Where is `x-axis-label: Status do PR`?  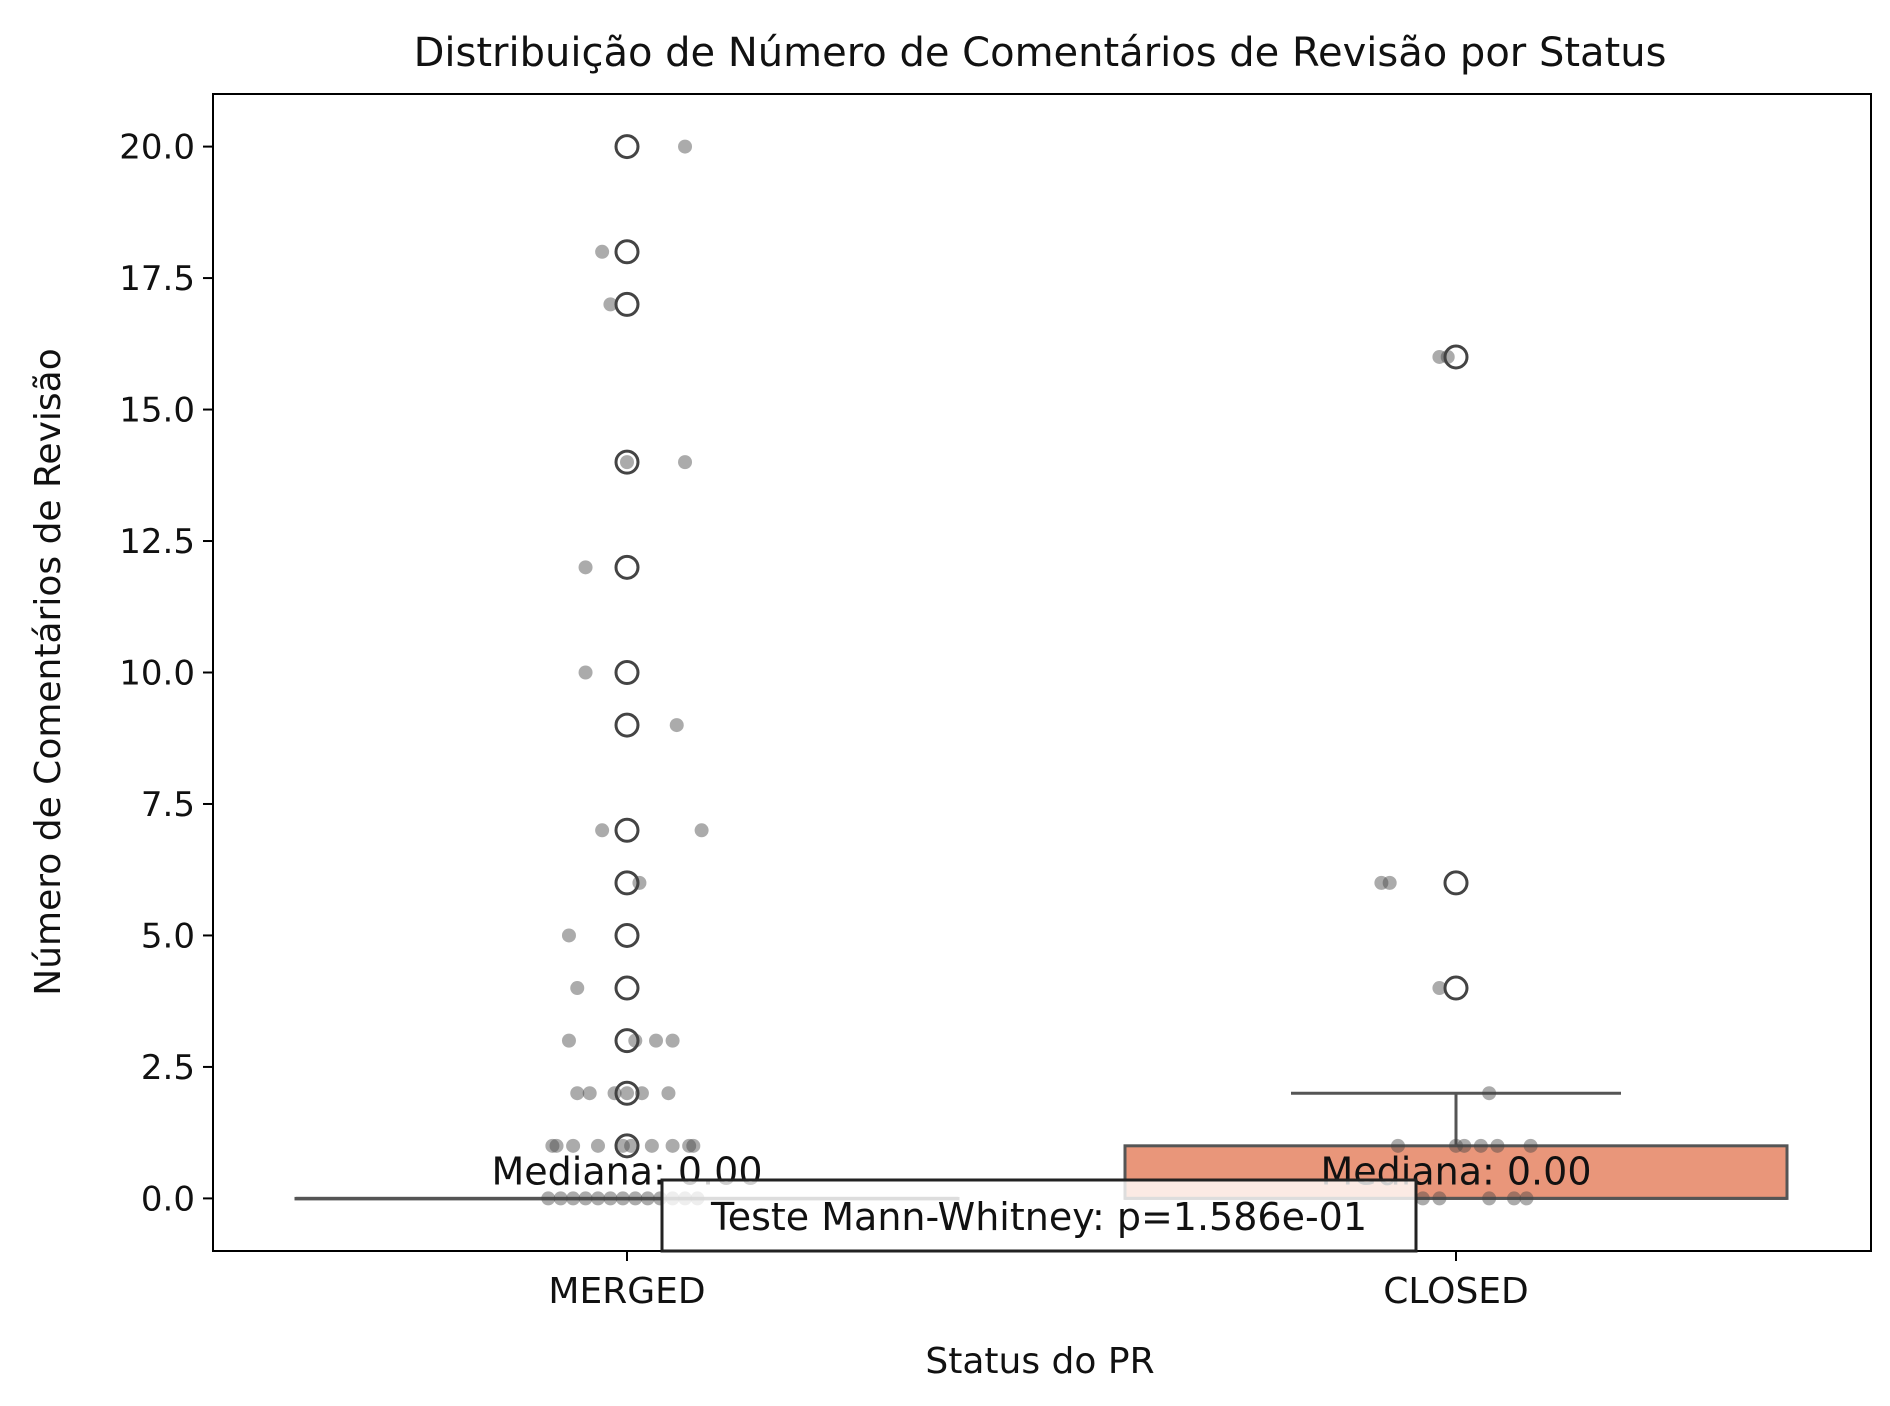 x-axis-label: Status do PR is located at coordinates (1039, 1361).